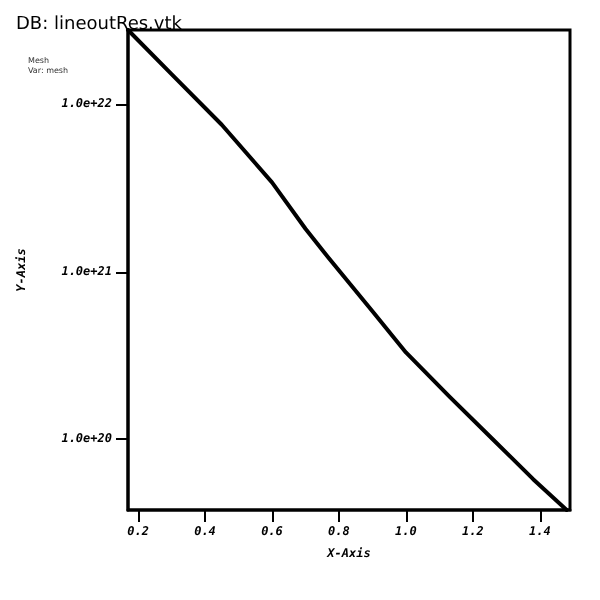 The height and width of the screenshot is (600, 600). I want to click on chart-title: DB: lineoutRes.vtk, so click(100, 25).